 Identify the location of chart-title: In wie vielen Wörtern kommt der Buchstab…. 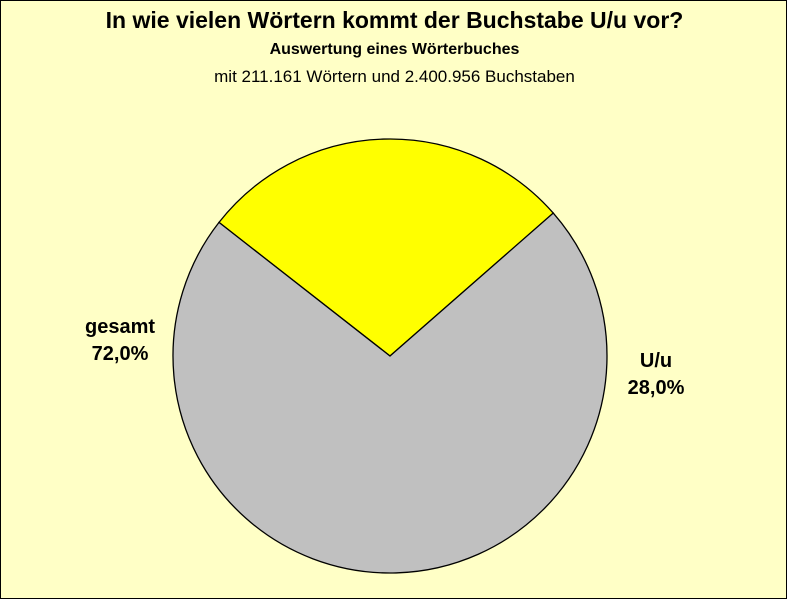
(394, 20).